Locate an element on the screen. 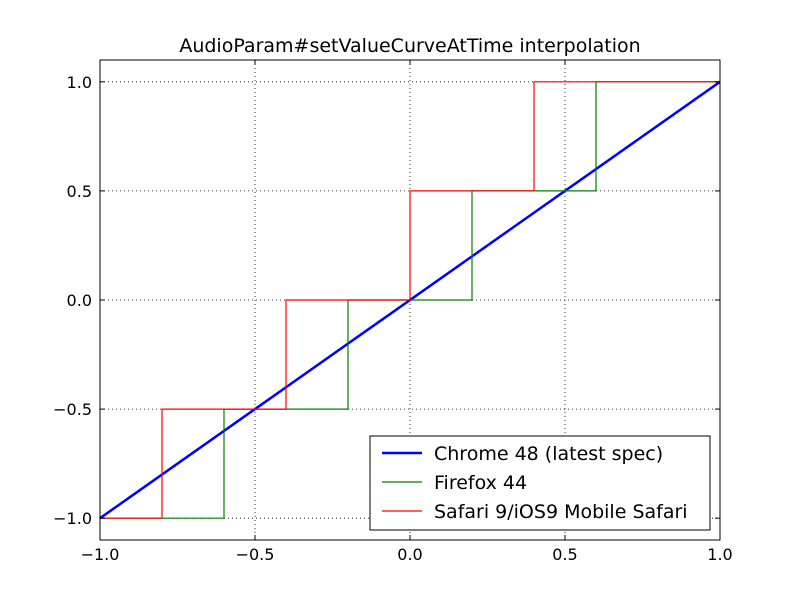 This screenshot has width=800, height=600. x-tick-label: 1.0 is located at coordinates (719, 554).